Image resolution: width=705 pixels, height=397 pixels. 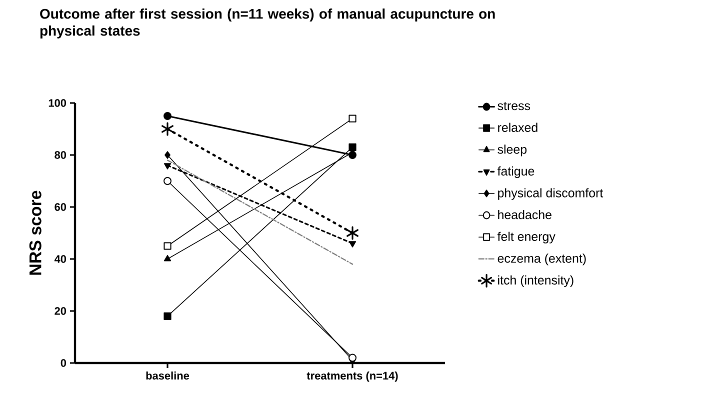 What do you see at coordinates (267, 23) in the screenshot?
I see `chart-title: Outcome after first session (n=11 weeks) of manual acupuncture on physical states` at bounding box center [267, 23].